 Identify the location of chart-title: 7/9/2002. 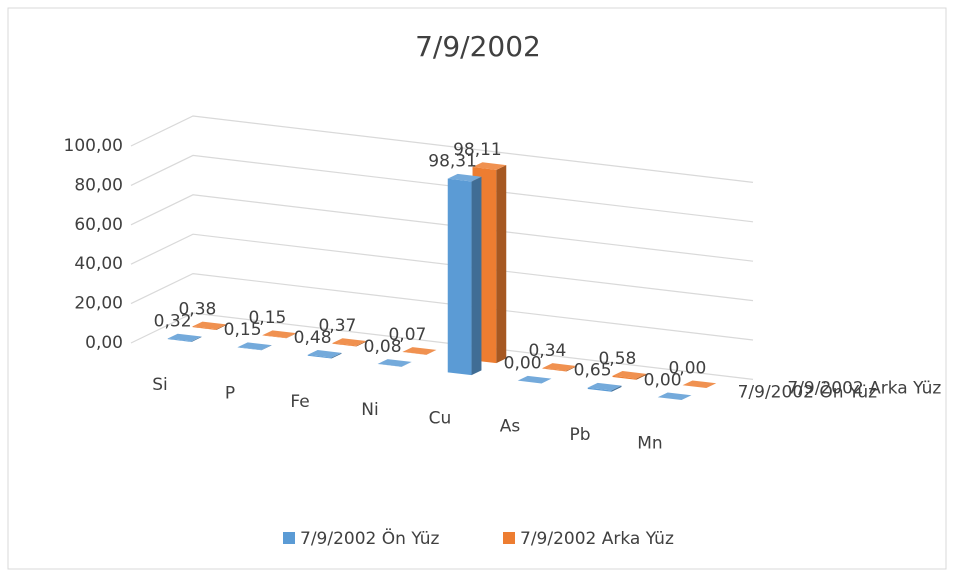
(478, 46).